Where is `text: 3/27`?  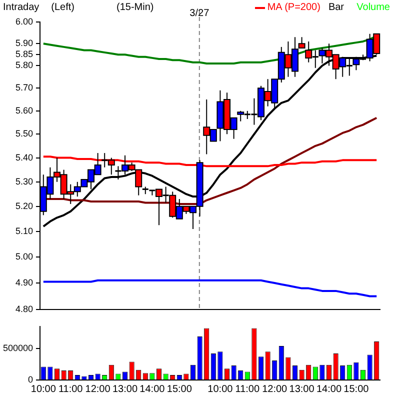
text: 3/27 is located at coordinates (200, 13).